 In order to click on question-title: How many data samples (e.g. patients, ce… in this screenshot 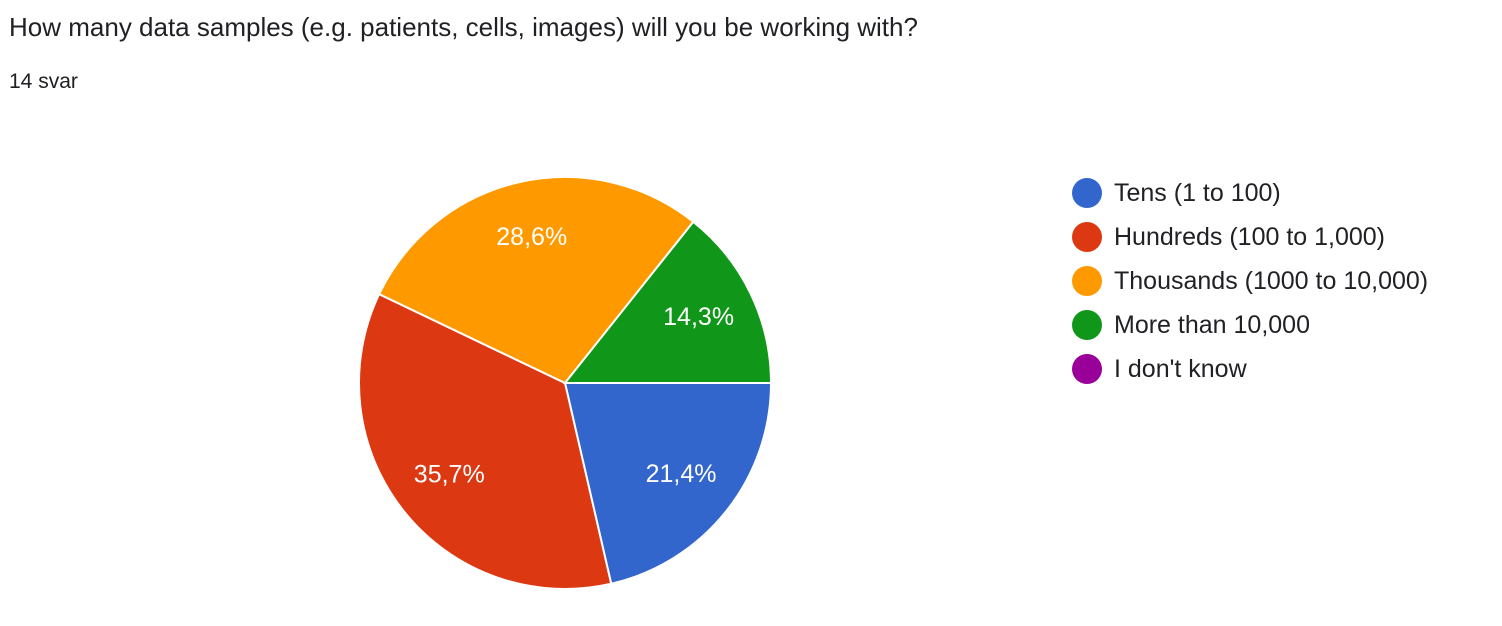, I will do `click(463, 27)`.